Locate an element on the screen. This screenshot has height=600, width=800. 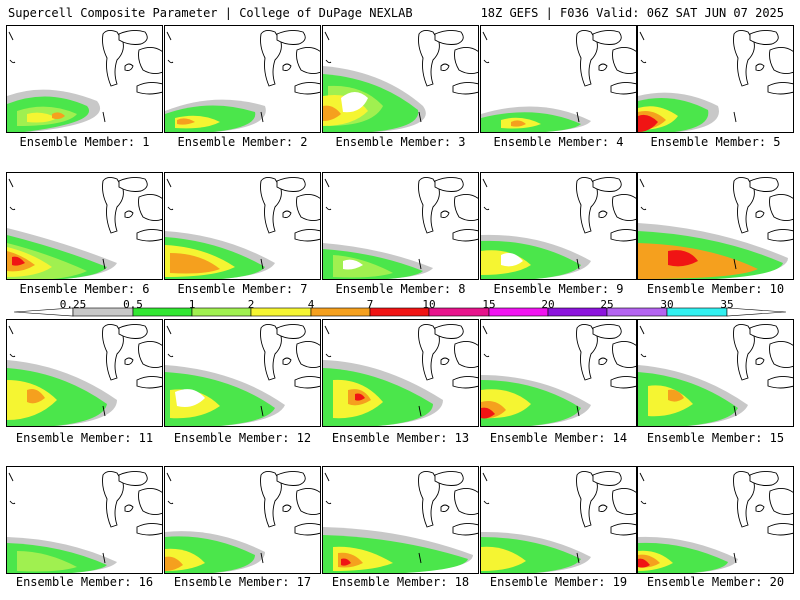
ensemble-member-label: Ensemble Member: 8 is located at coordinates (400, 289).